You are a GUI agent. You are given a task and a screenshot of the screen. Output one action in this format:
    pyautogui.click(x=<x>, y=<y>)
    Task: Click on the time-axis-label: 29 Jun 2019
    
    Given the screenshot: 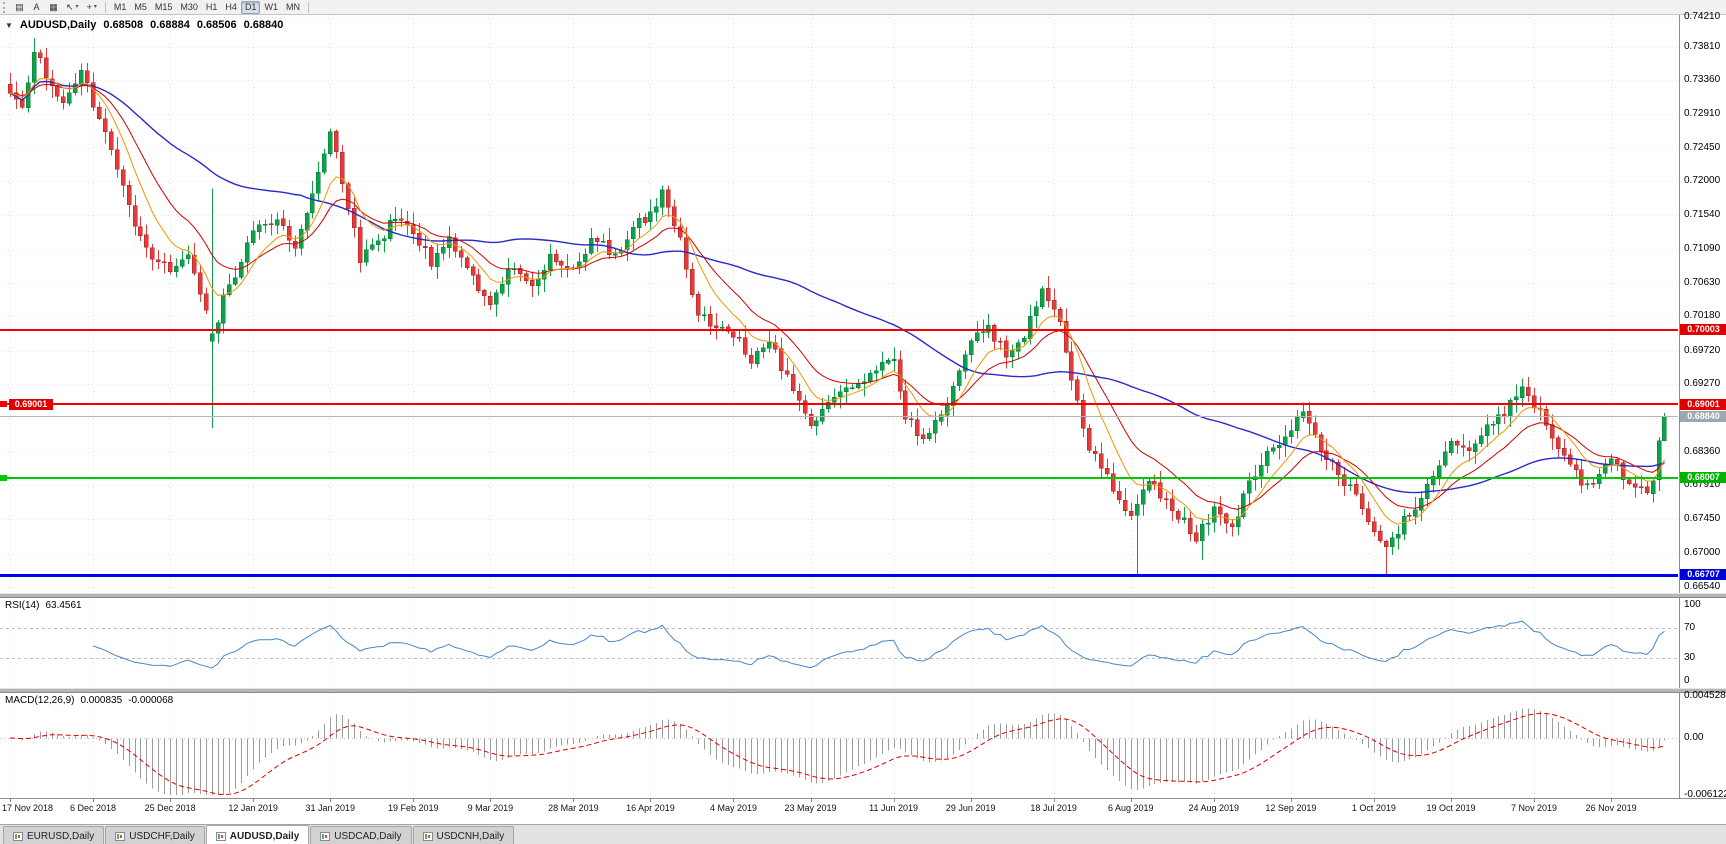 What is the action you would take?
    pyautogui.click(x=970, y=808)
    